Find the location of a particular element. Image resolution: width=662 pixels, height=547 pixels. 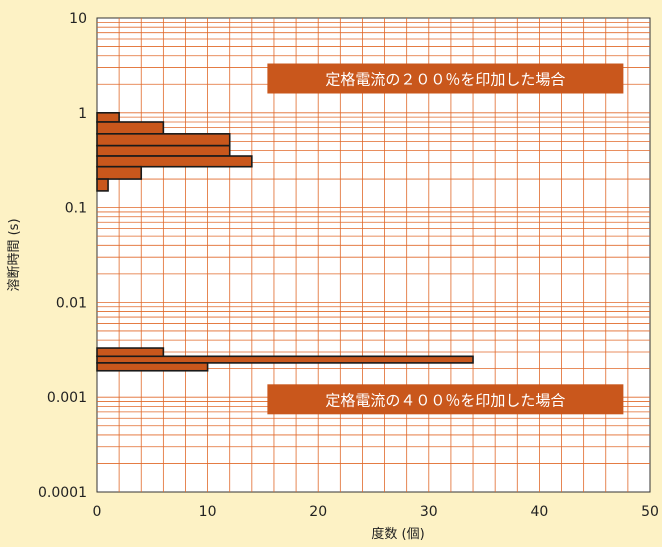

x-tick-label: 10 is located at coordinates (208, 512).